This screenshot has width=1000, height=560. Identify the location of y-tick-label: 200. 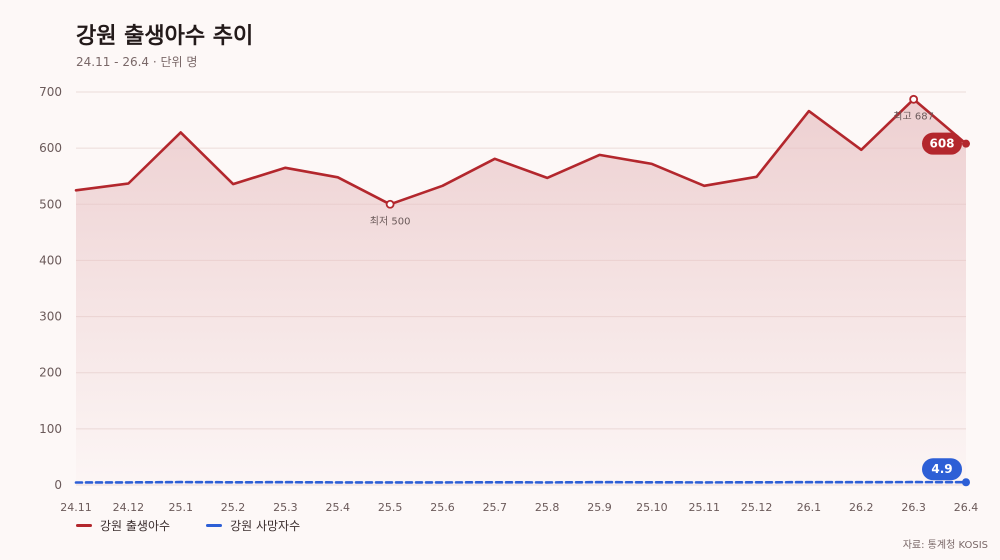
(50, 373).